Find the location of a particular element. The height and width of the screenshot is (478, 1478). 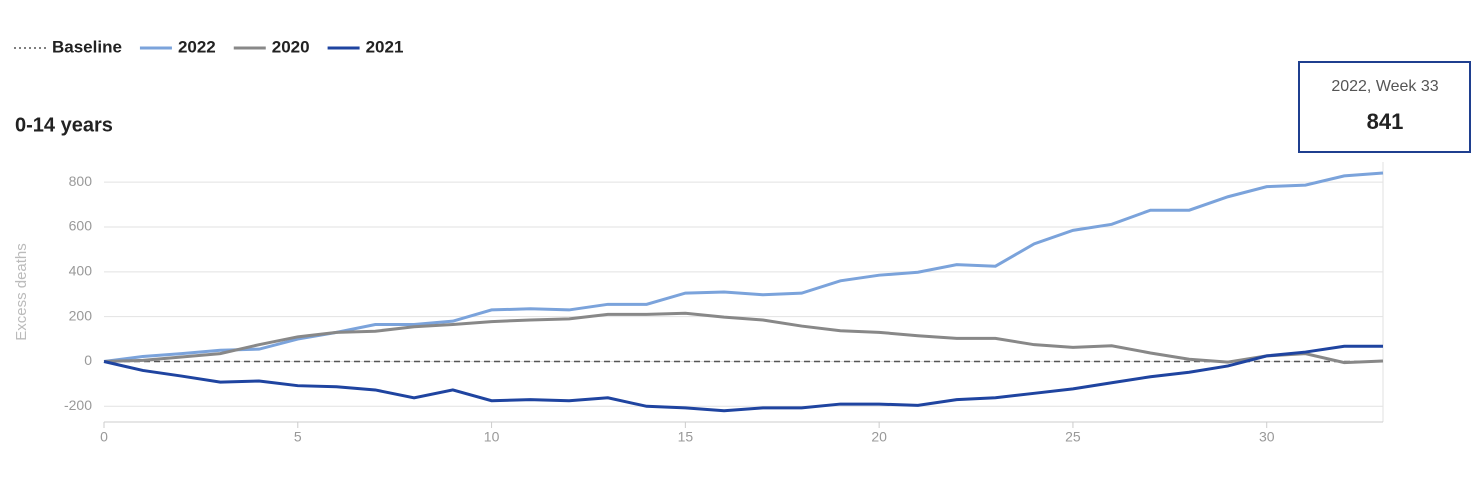

x-tick-label: 0 is located at coordinates (104, 437).